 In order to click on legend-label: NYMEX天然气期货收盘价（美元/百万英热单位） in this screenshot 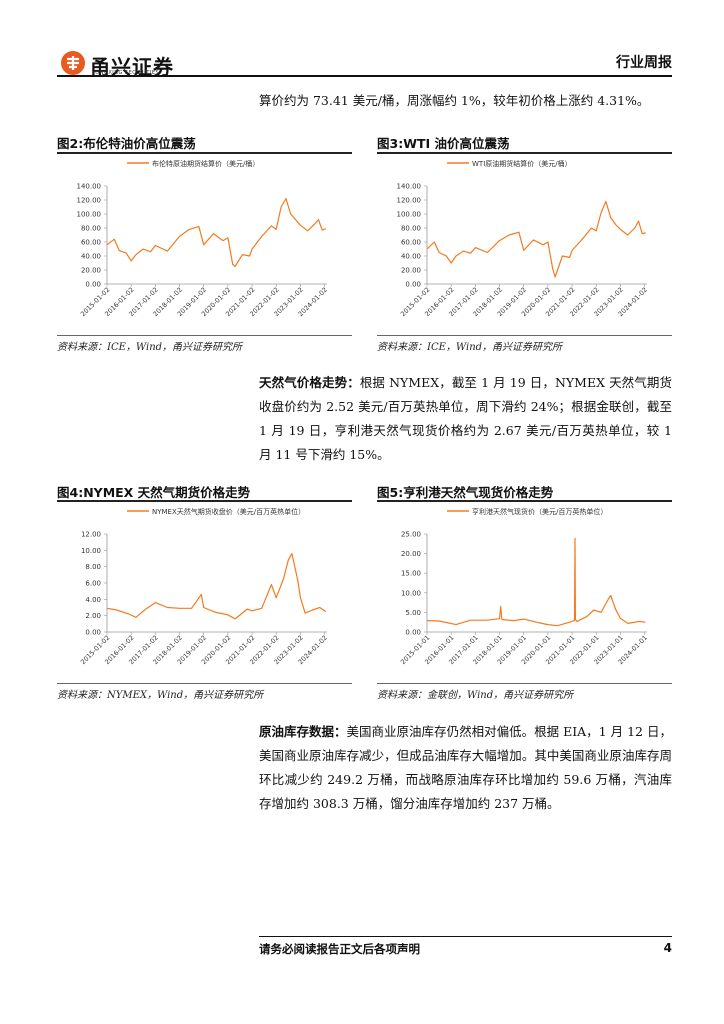, I will do `click(228, 511)`.